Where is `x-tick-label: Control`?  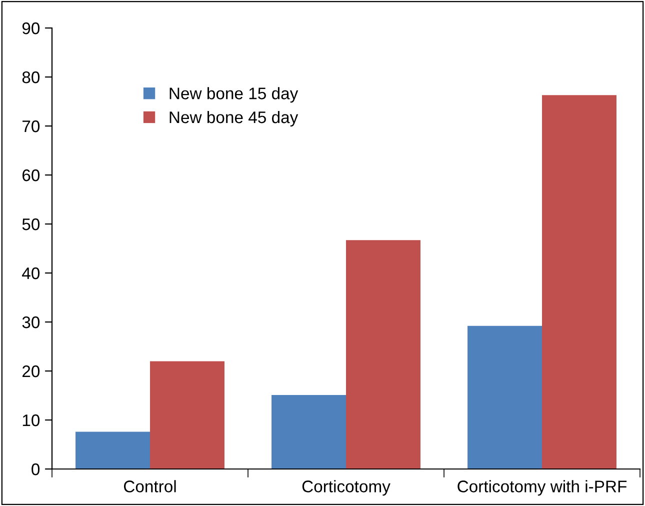 x-tick-label: Control is located at coordinates (150, 486).